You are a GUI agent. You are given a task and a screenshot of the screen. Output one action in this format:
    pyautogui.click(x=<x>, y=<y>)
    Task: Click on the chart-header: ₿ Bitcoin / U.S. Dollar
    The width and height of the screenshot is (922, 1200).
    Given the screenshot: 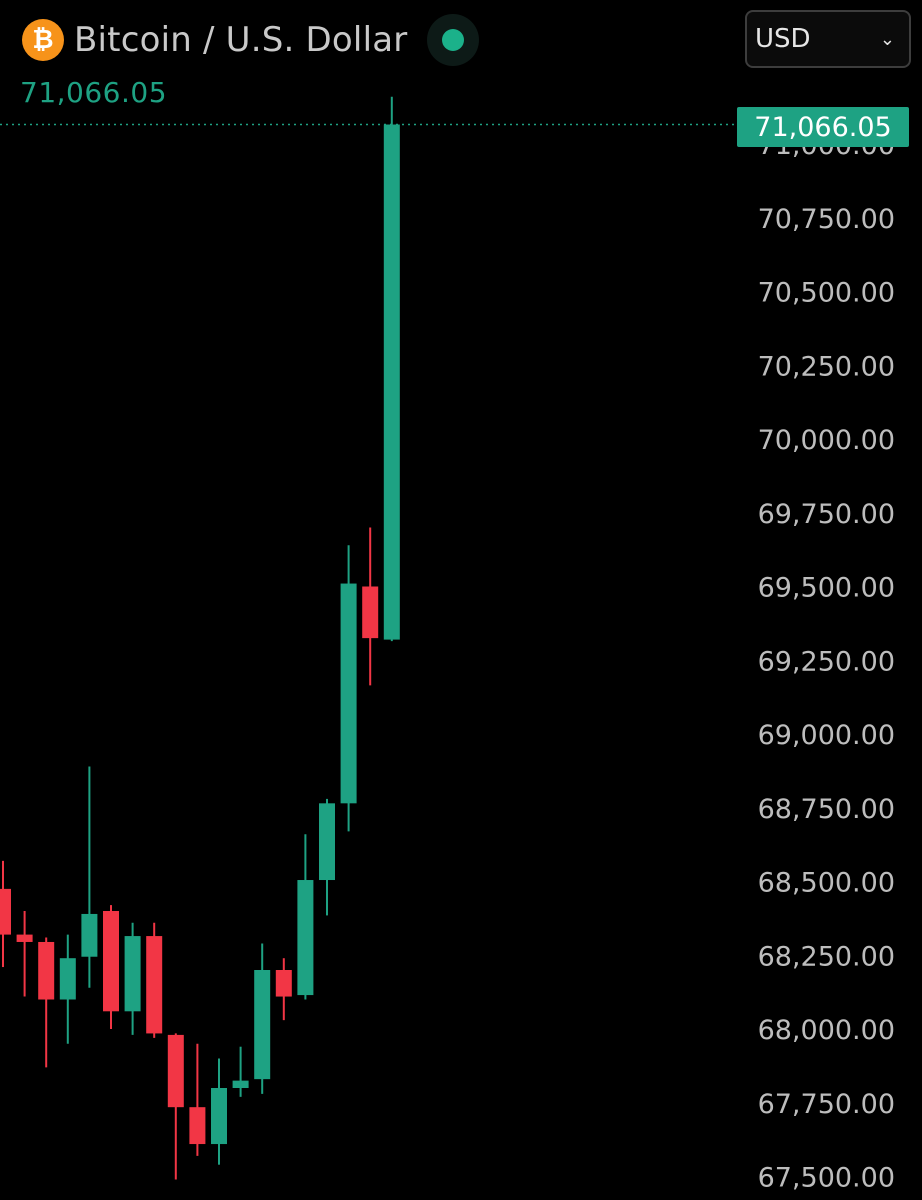 What is the action you would take?
    pyautogui.click(x=251, y=40)
    